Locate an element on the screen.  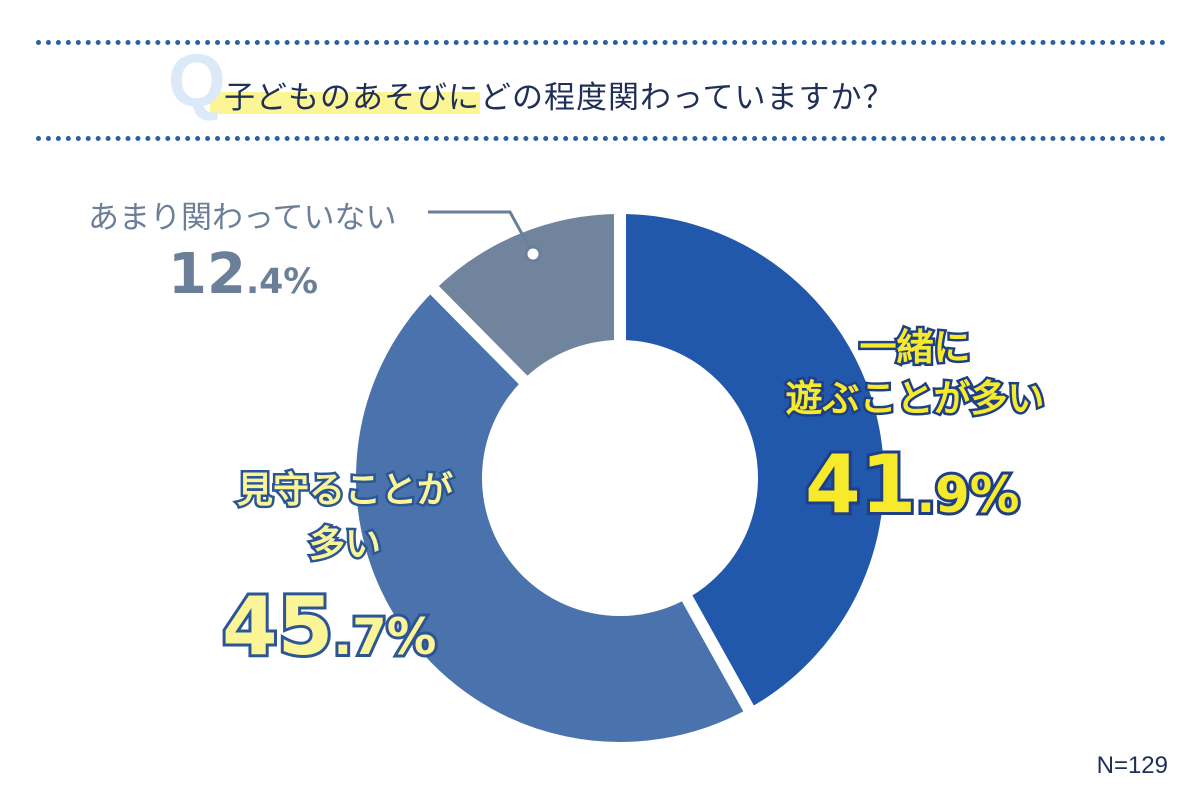
slice-percent-watch: 45.7% is located at coordinates (329, 626).